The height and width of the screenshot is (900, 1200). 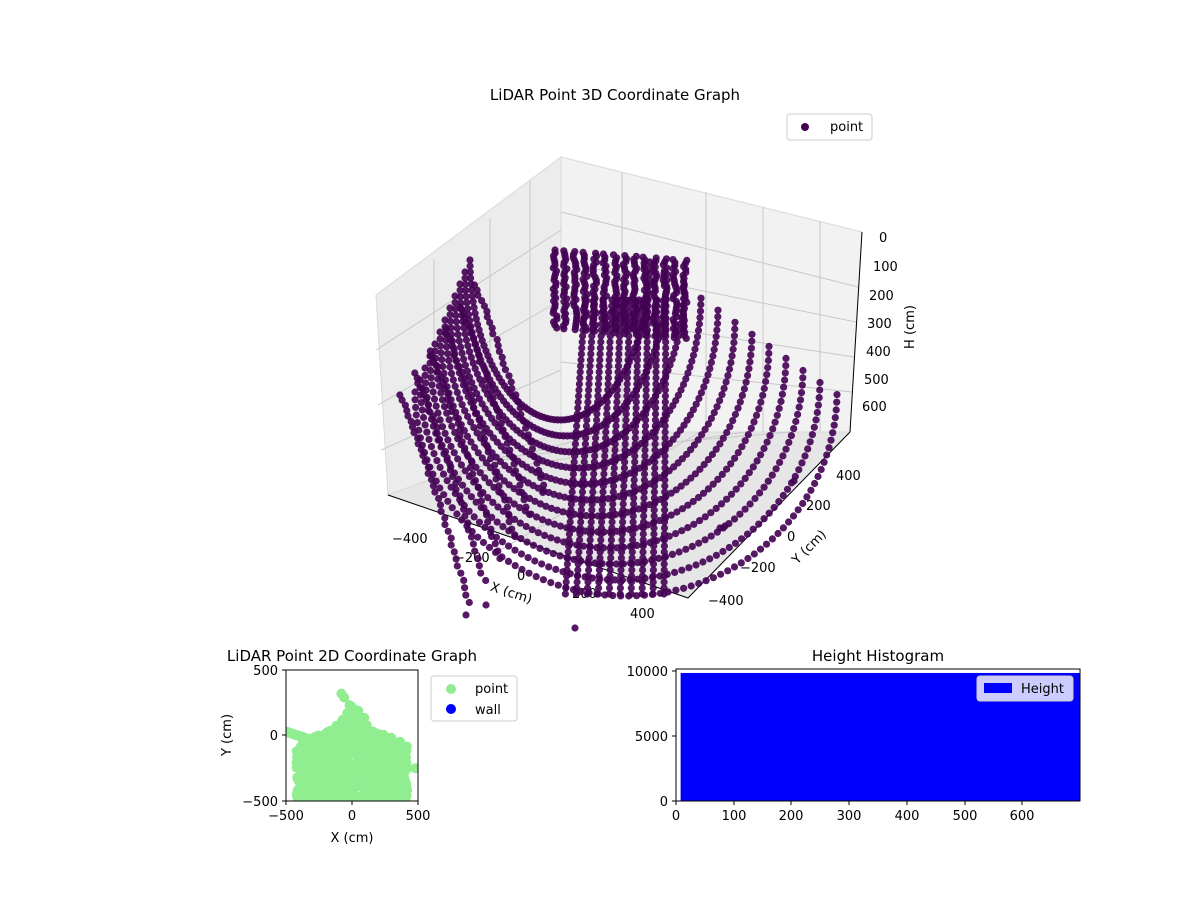 What do you see at coordinates (758, 568) in the screenshot?
I see `y-tick-label: −200` at bounding box center [758, 568].